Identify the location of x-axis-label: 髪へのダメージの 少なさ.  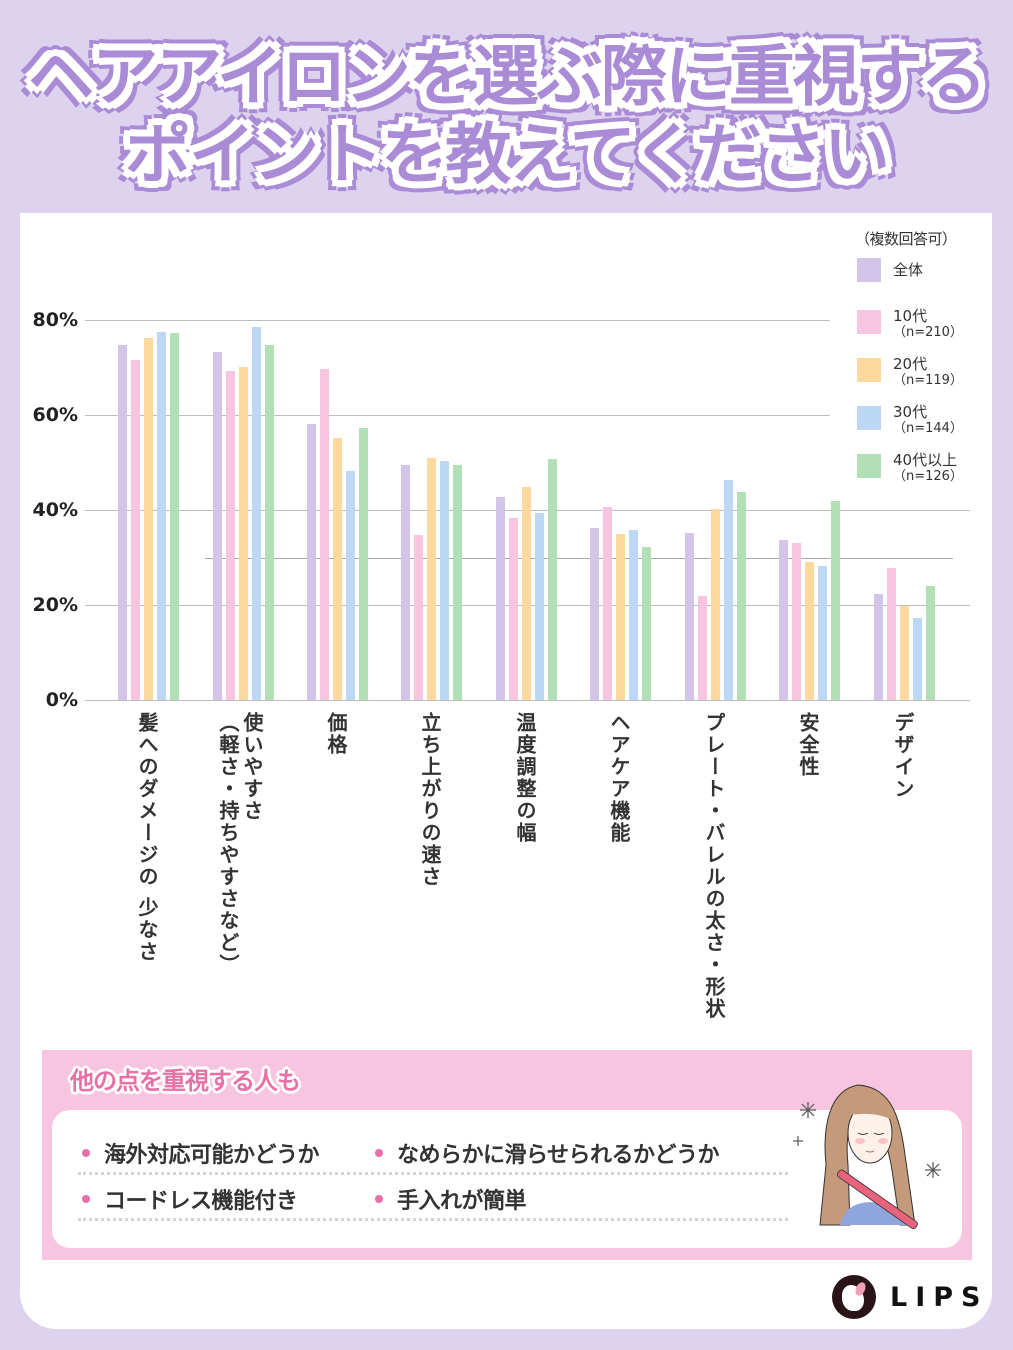
(147, 837).